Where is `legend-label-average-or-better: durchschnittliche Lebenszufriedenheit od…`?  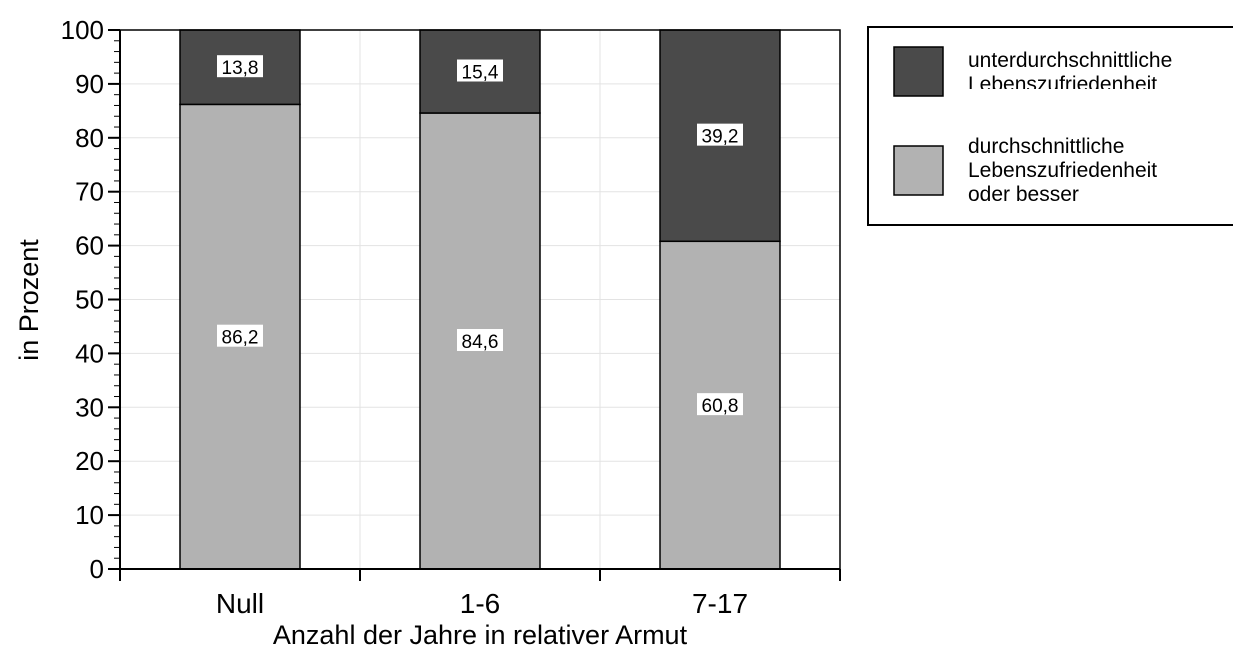 legend-label-average-or-better: durchschnittliche Lebenszufriedenheit od… is located at coordinates (1065, 170).